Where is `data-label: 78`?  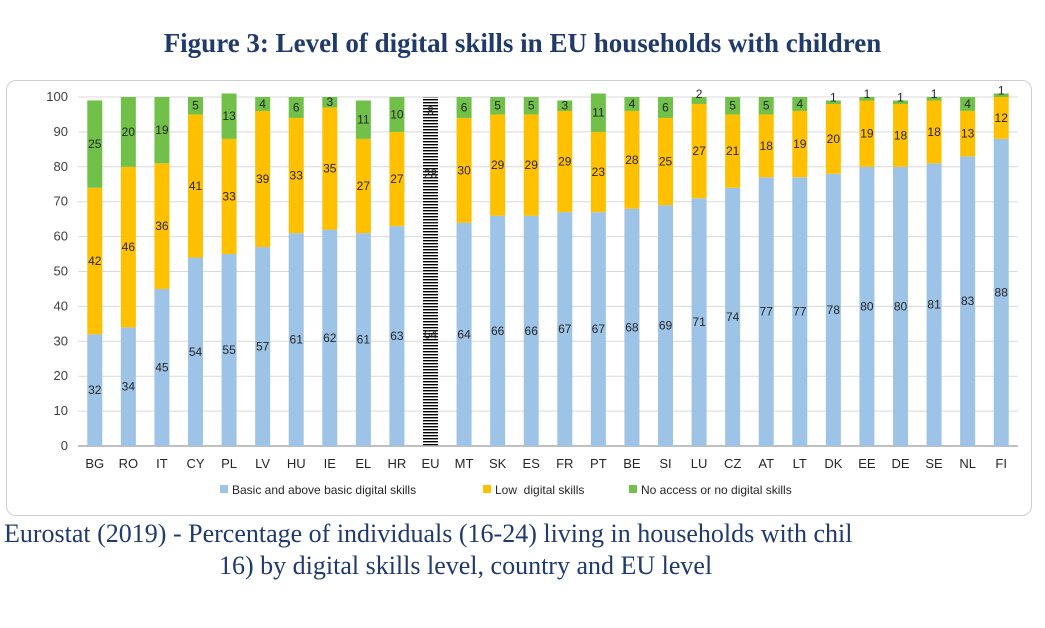 data-label: 78 is located at coordinates (834, 310).